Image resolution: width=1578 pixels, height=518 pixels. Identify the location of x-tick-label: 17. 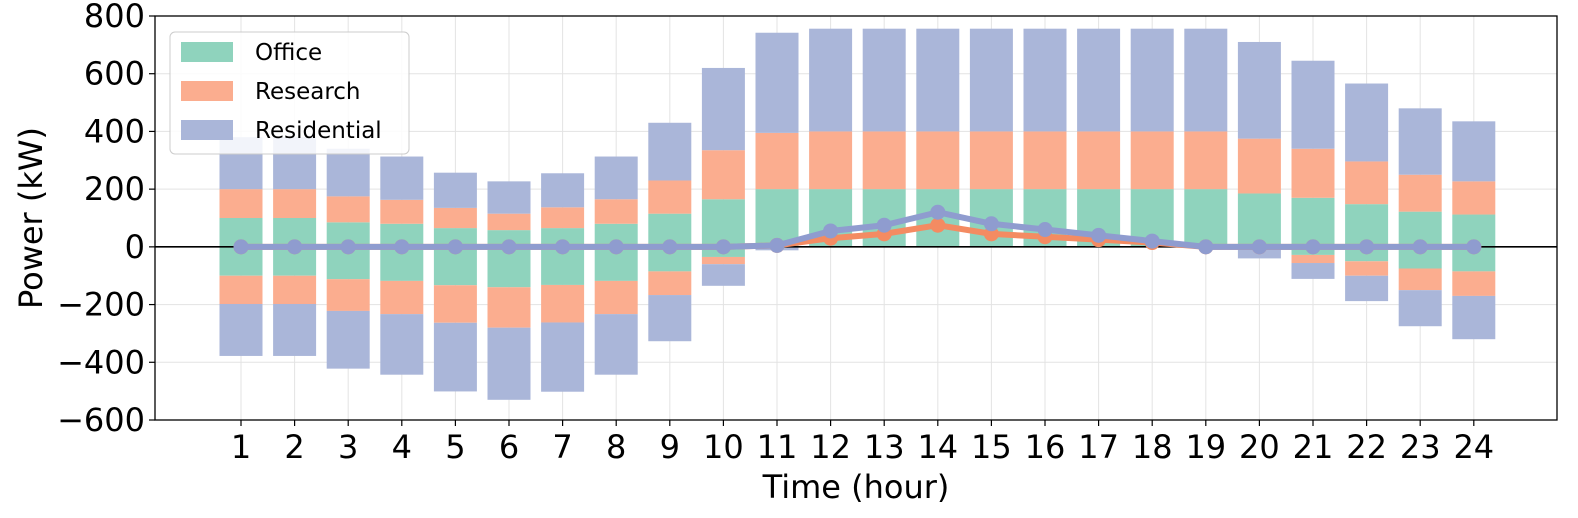
(1098, 447).